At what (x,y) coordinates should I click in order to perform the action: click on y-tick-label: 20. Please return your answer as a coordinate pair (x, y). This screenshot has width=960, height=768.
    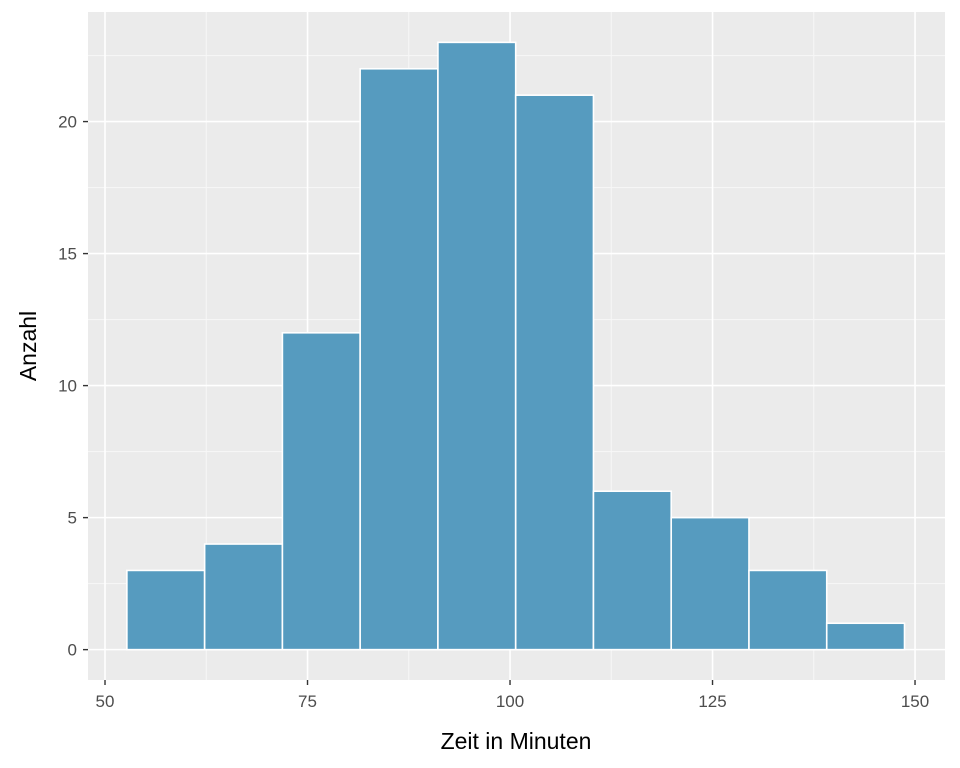
    Looking at the image, I should click on (67, 122).